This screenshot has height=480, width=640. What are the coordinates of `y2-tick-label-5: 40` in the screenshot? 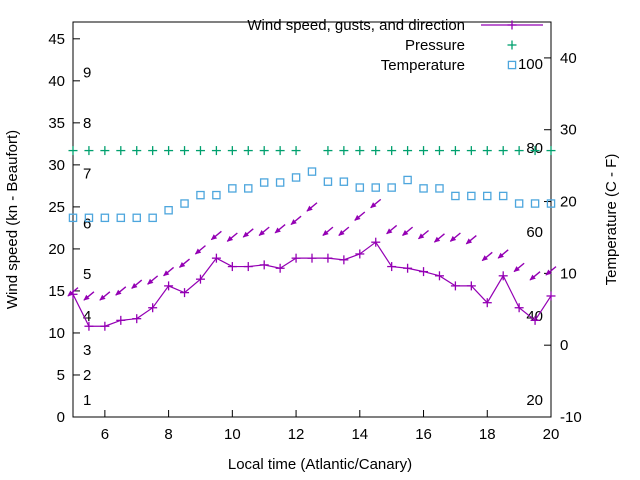 It's located at (568, 58).